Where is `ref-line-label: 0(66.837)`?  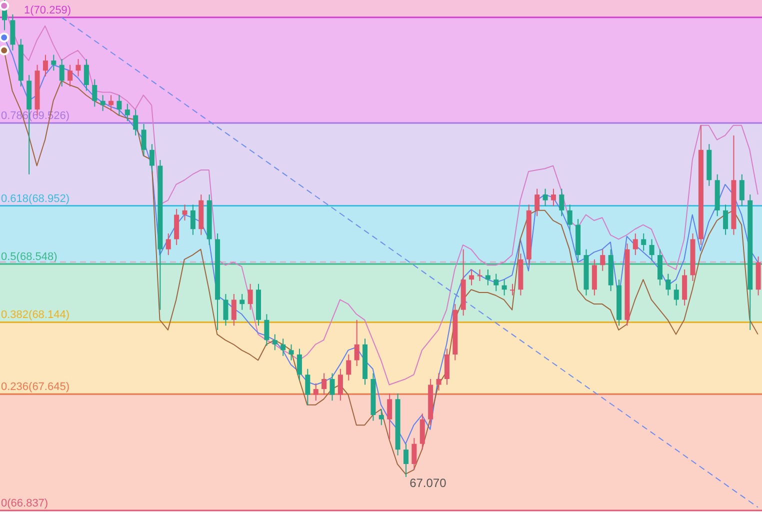
ref-line-label: 0(66.837) is located at coordinates (24, 504).